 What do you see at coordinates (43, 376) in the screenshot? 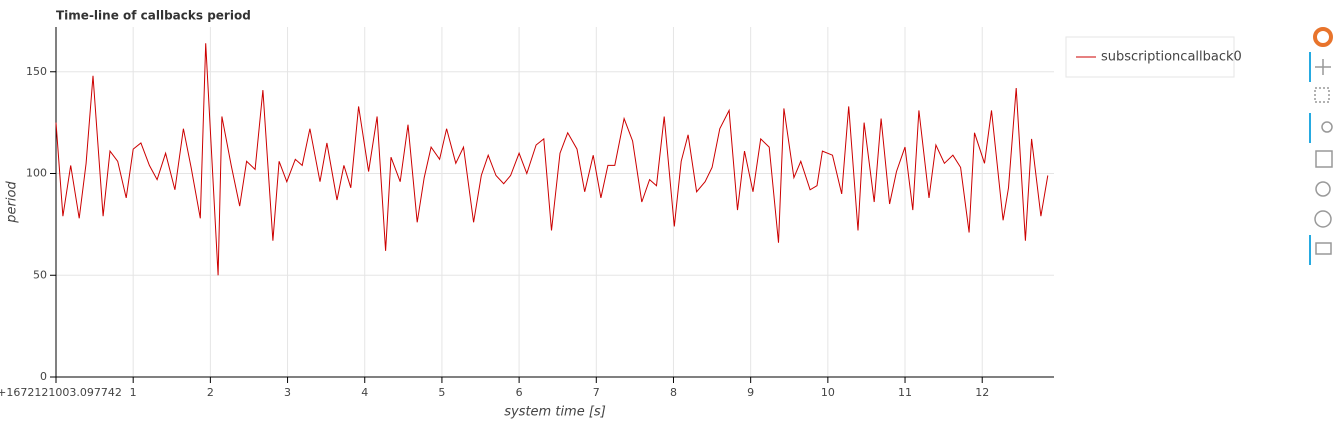
I see `y-tick-label: 0` at bounding box center [43, 376].